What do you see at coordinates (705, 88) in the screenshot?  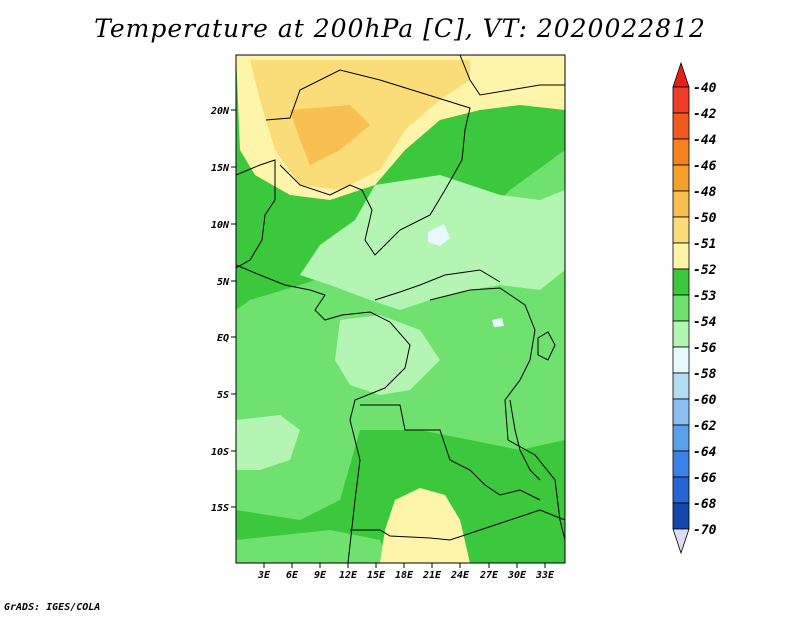 I see `legend-label: -40` at bounding box center [705, 88].